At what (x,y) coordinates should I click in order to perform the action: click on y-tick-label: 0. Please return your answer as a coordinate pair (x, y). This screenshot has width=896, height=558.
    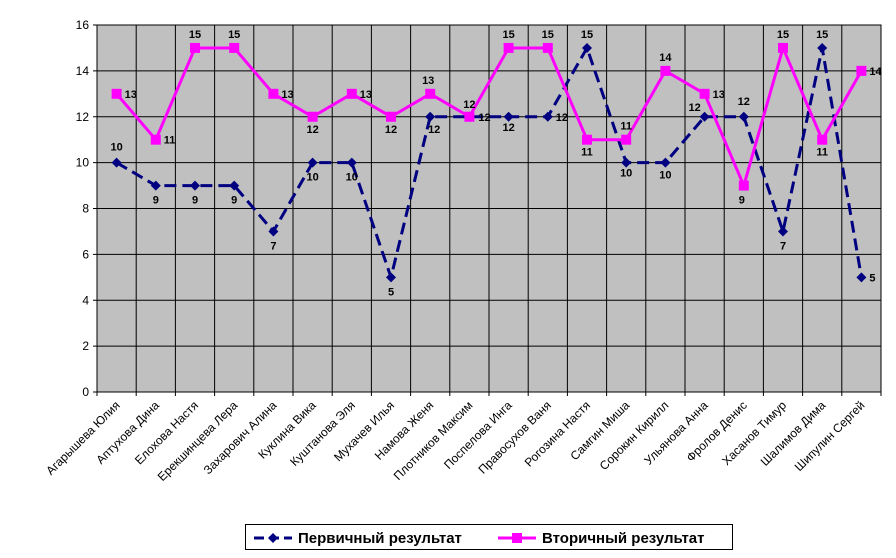
    Looking at the image, I should click on (85, 392).